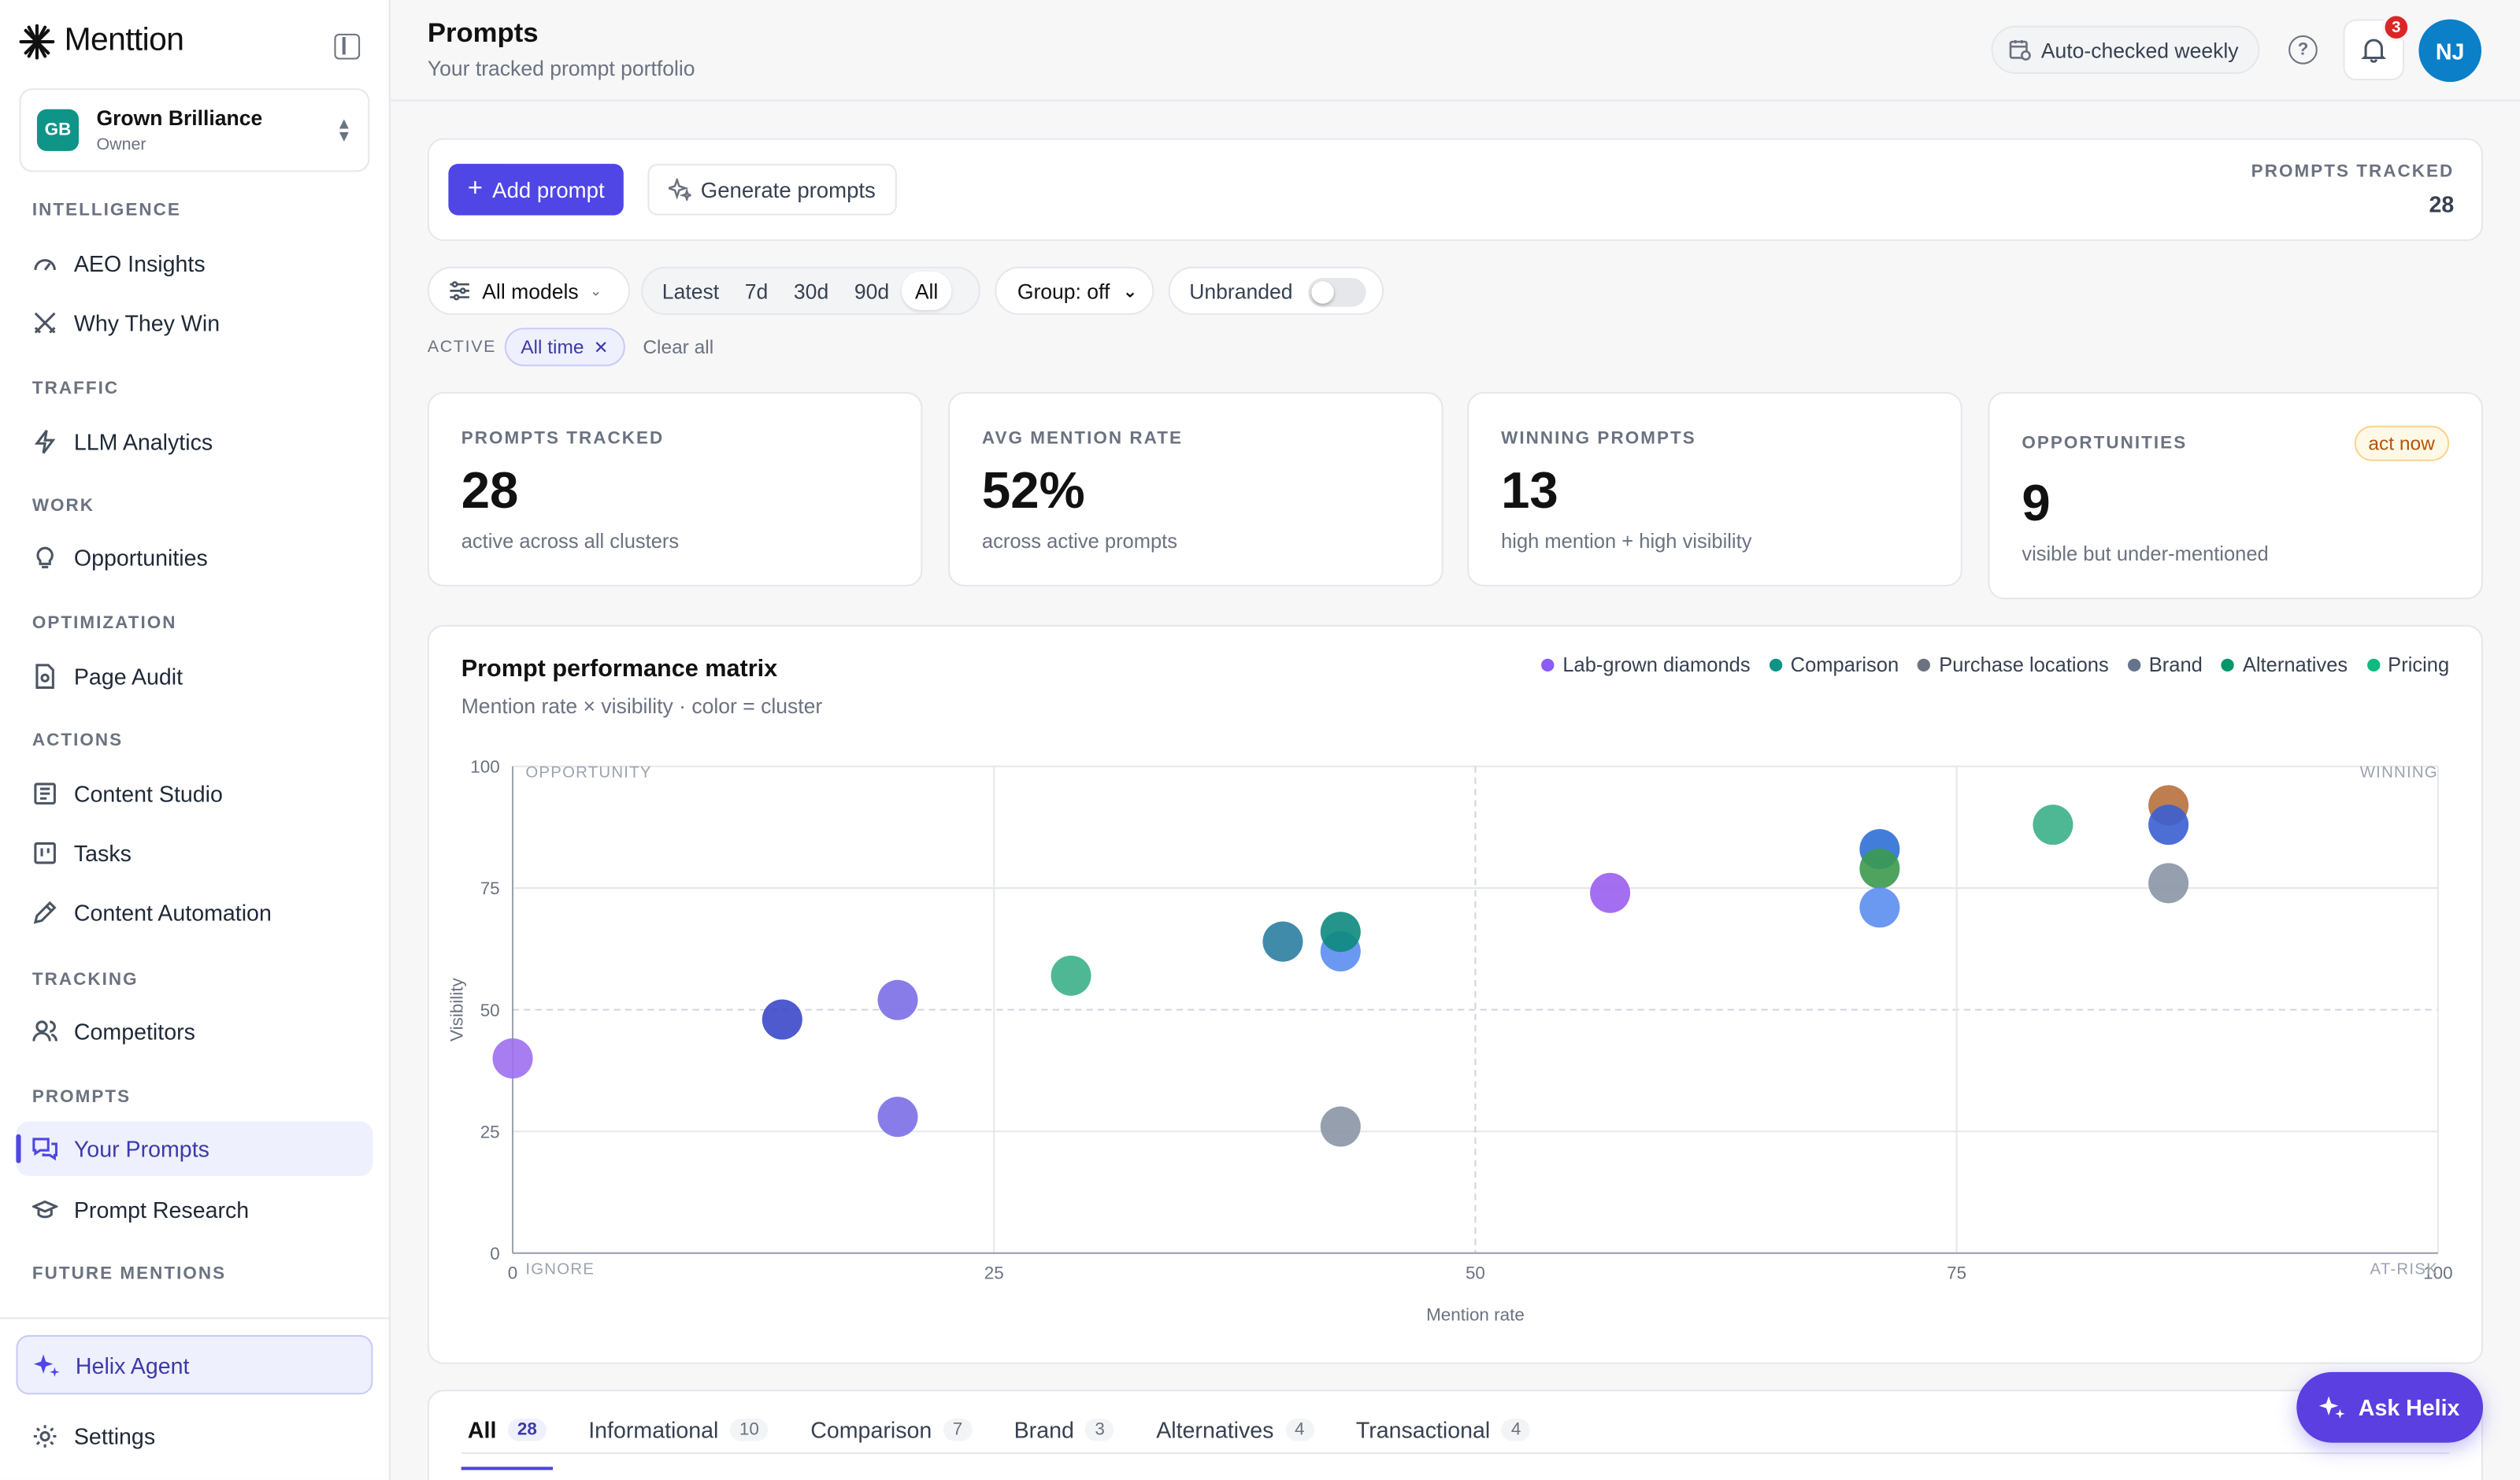 The width and height of the screenshot is (2520, 1480). What do you see at coordinates (194, 676) in the screenshot?
I see `sidebar-item-page-audit: Page Audit` at bounding box center [194, 676].